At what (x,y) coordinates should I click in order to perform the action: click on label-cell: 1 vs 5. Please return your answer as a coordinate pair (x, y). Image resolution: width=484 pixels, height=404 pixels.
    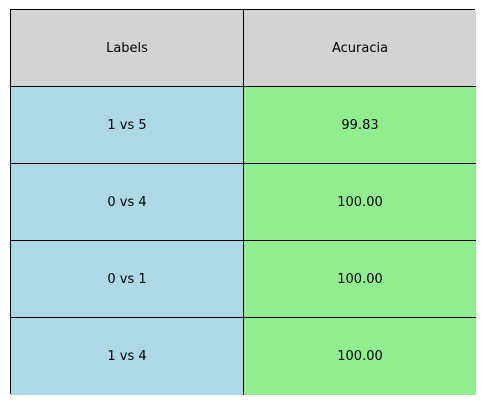
    Looking at the image, I should click on (127, 125).